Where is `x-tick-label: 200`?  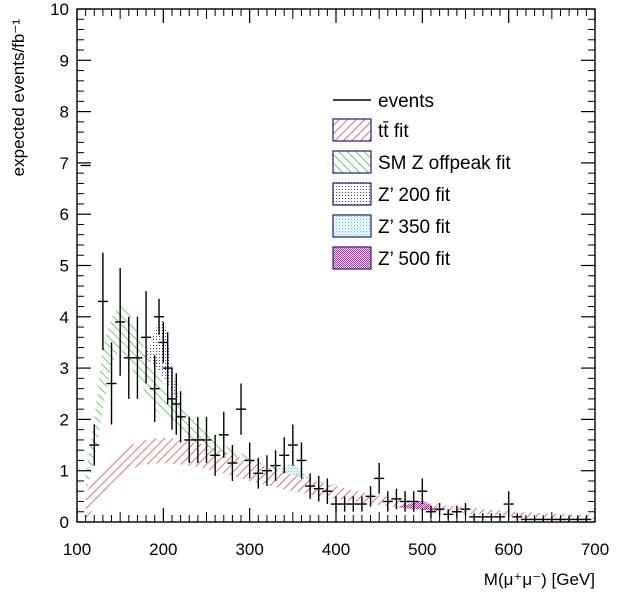
x-tick-label: 200 is located at coordinates (163, 549).